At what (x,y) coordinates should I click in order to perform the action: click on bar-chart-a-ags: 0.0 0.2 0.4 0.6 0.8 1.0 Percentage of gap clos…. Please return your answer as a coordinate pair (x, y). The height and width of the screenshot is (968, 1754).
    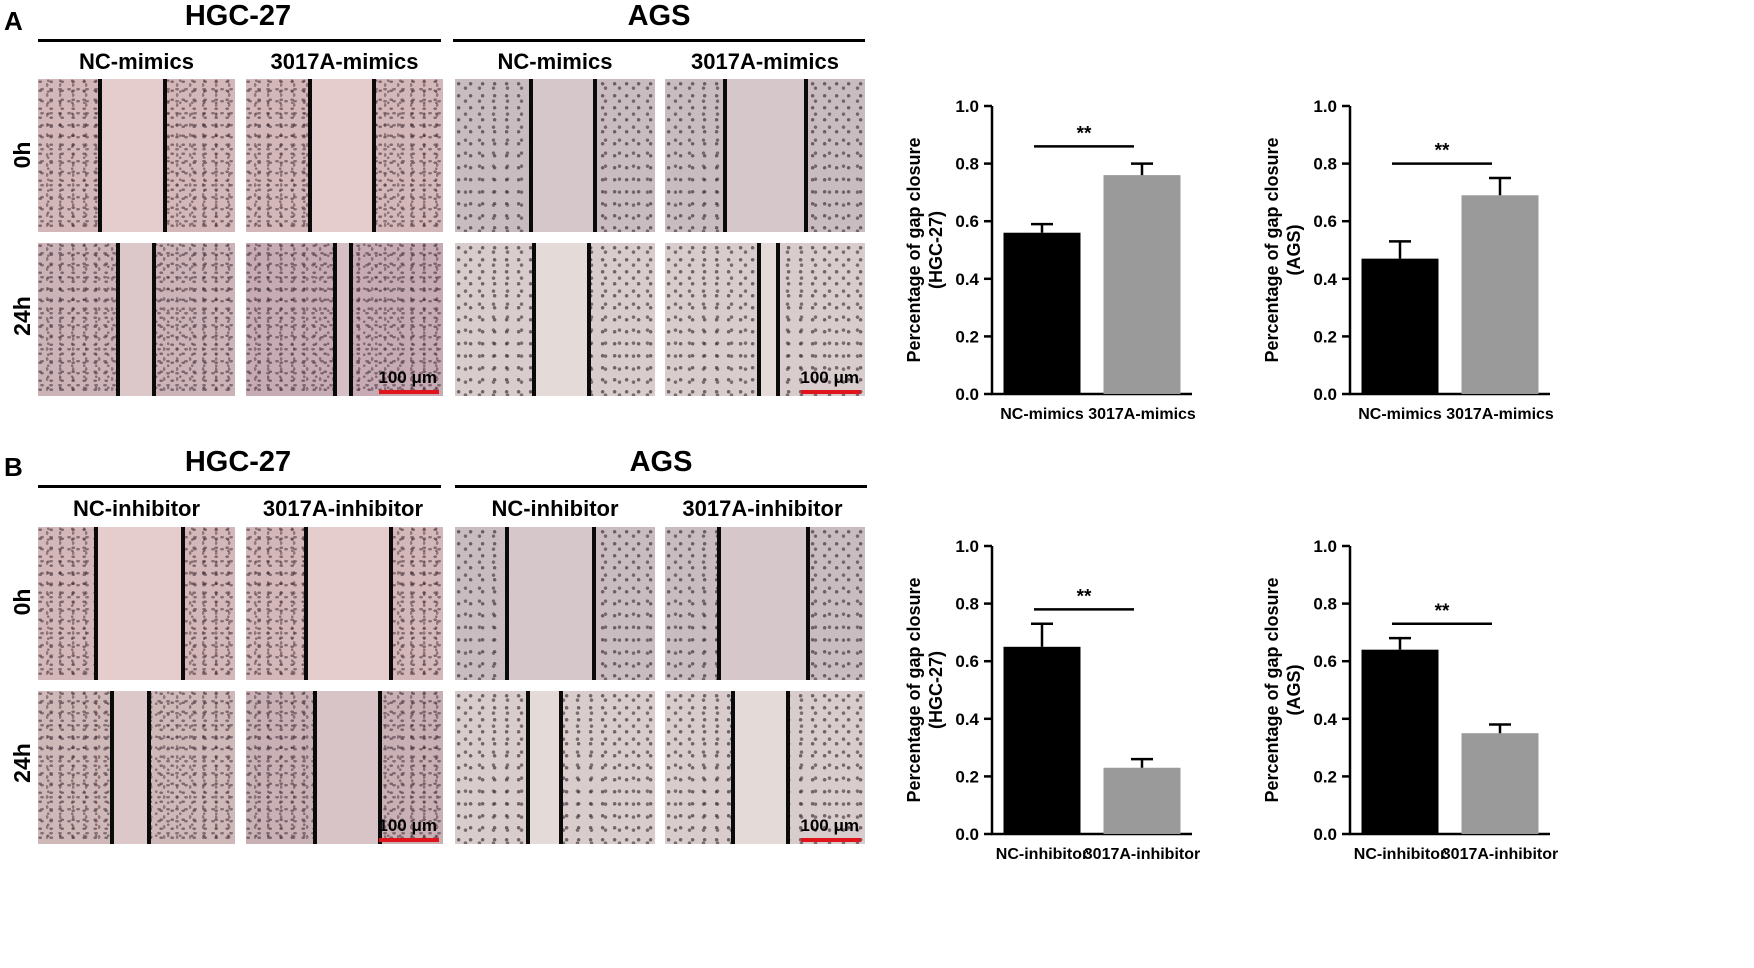
    Looking at the image, I should click on (1408, 260).